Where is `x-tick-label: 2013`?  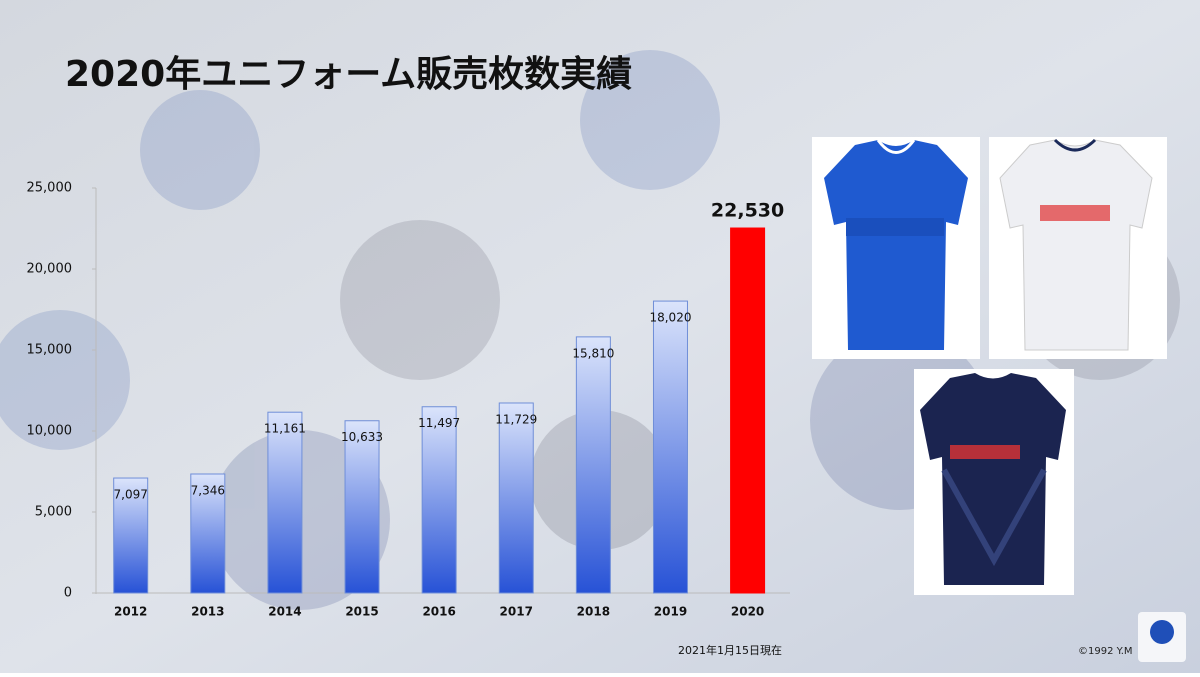 x-tick-label: 2013 is located at coordinates (207, 612).